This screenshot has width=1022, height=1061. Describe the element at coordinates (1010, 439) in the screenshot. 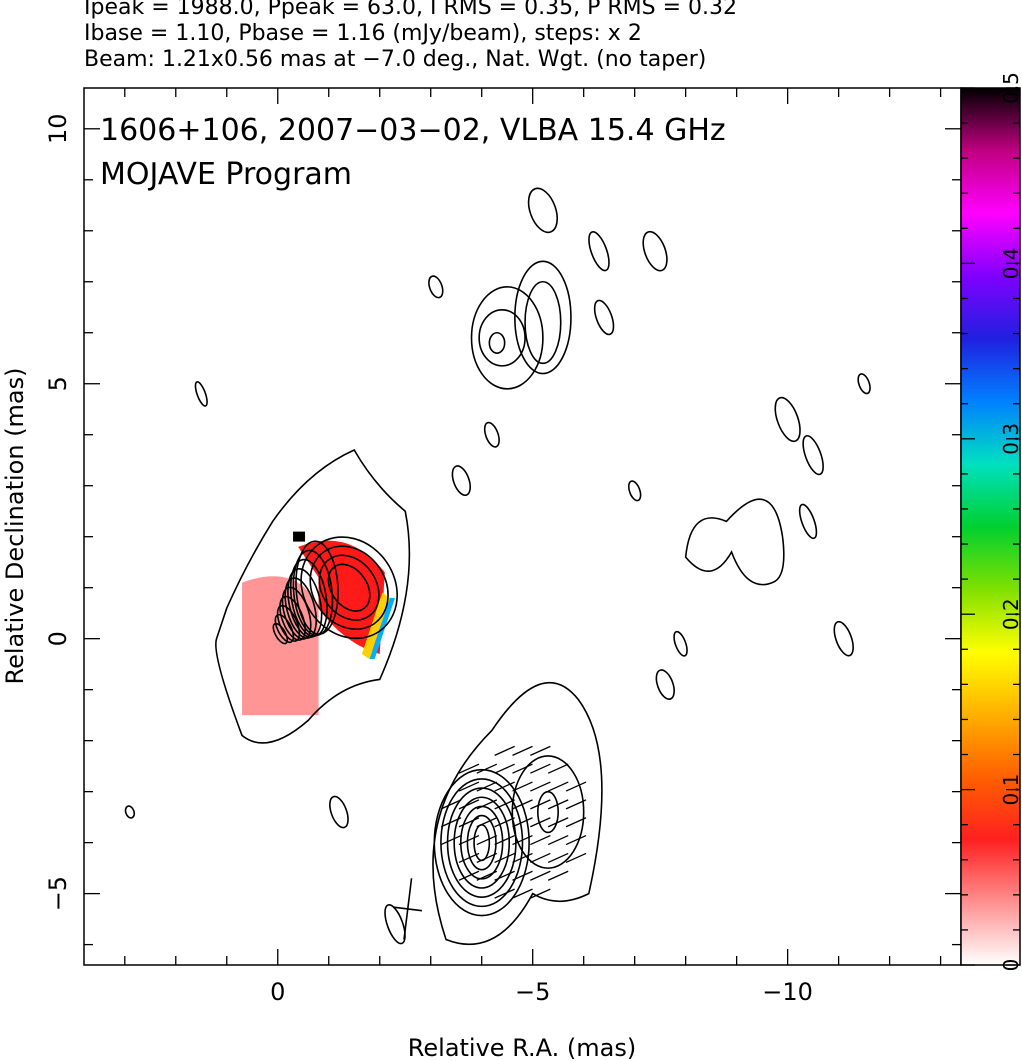

I see `colorbar-tick-label: 0.3` at that location.